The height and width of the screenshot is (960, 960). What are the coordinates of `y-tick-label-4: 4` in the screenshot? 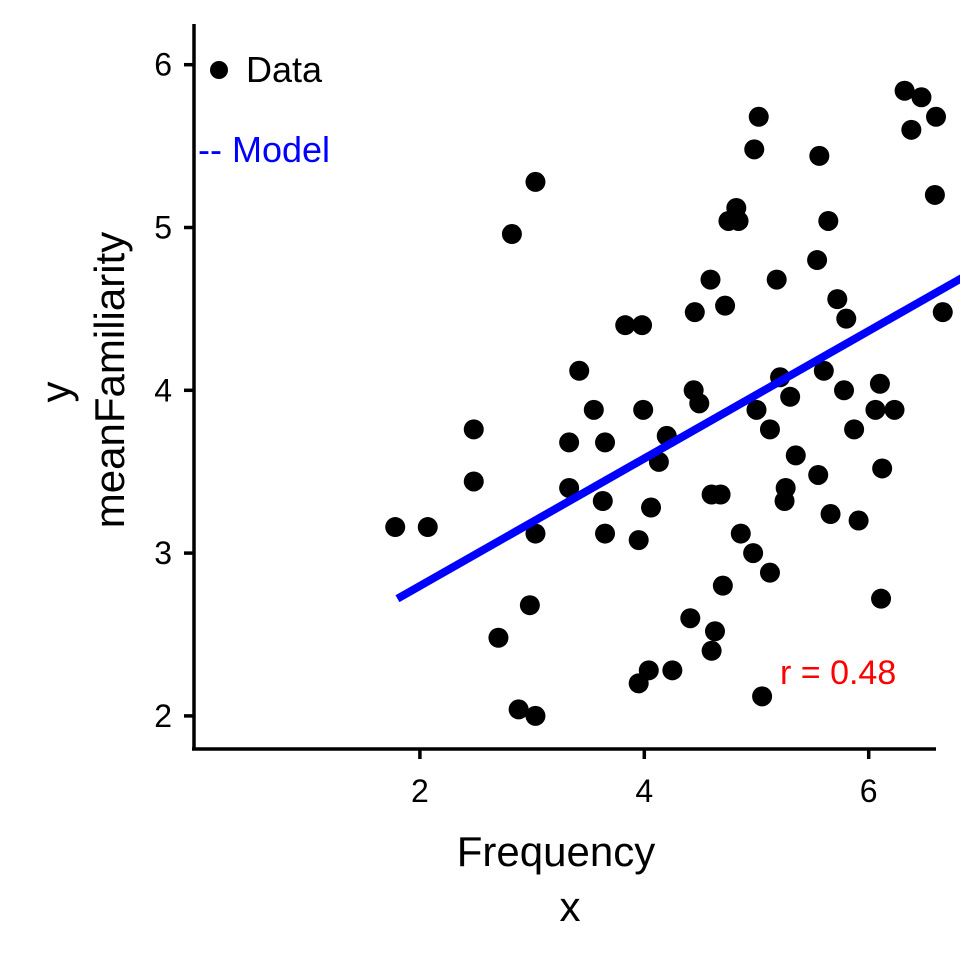 It's located at (163, 390).